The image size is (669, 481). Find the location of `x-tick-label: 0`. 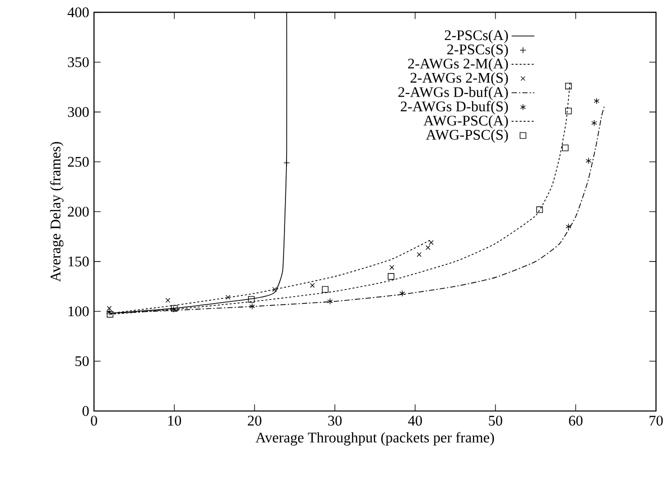

x-tick-label: 0 is located at coordinates (94, 421).